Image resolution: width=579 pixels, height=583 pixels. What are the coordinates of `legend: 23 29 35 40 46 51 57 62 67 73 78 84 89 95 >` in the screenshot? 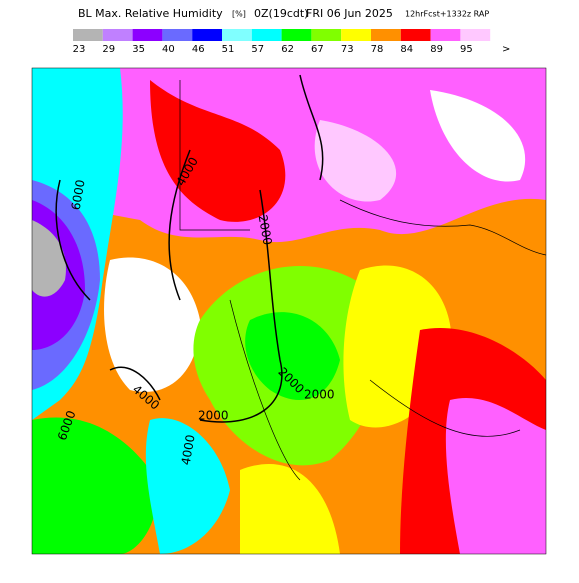 It's located at (291, 42).